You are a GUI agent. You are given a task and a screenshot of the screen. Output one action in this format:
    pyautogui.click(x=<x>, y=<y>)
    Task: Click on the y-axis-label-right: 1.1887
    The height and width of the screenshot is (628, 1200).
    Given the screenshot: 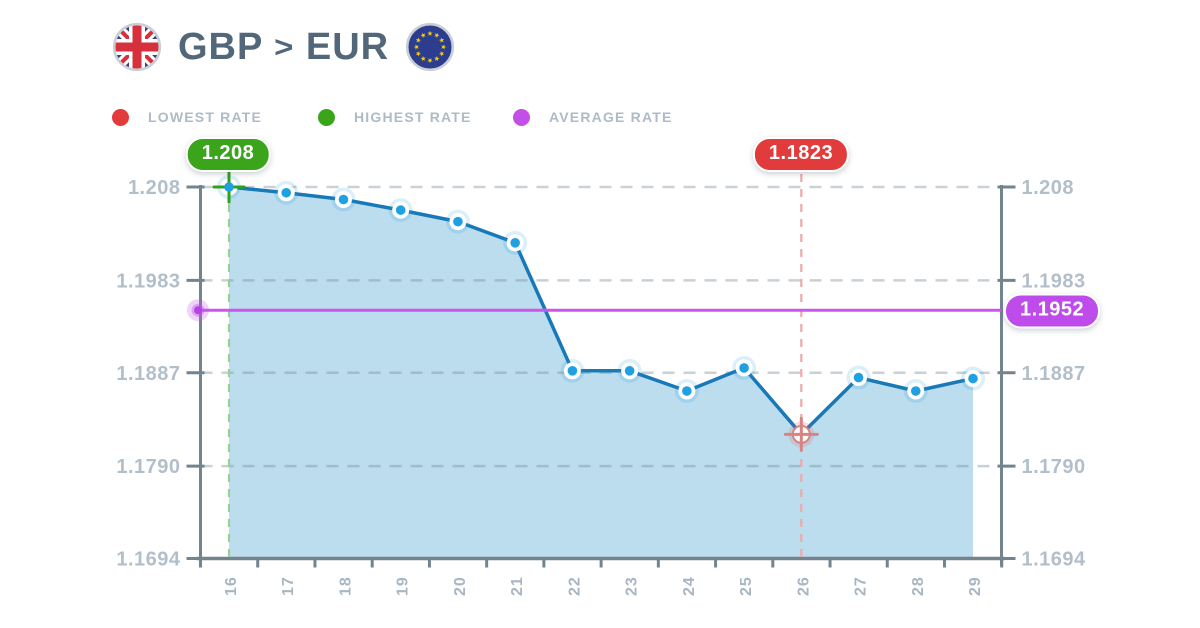 What is the action you would take?
    pyautogui.click(x=1054, y=374)
    